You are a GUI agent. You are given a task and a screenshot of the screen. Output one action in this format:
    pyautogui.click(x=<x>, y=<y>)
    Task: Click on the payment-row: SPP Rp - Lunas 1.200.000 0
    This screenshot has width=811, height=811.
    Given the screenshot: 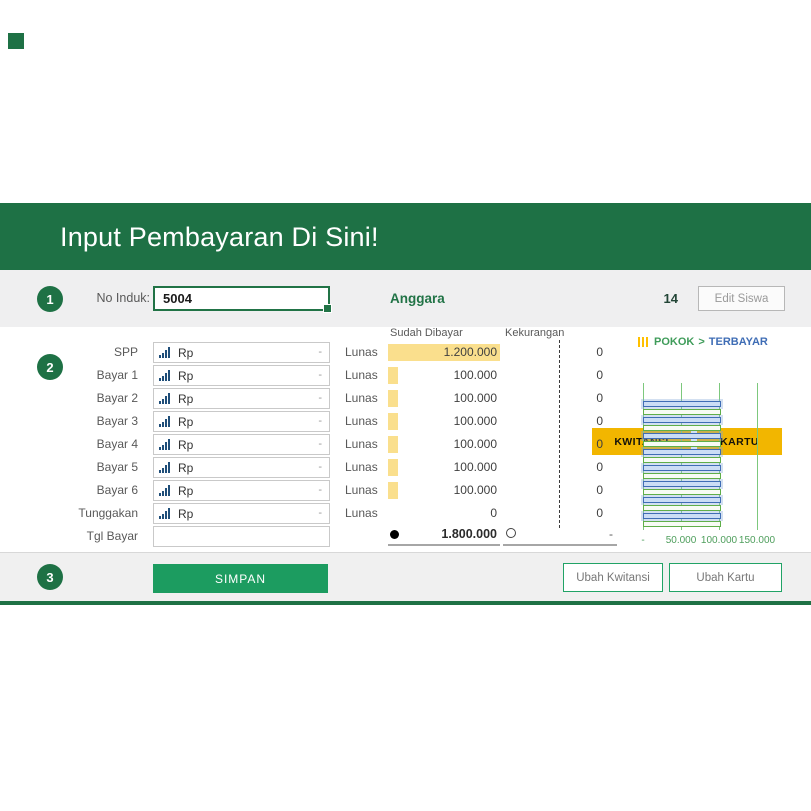 What is the action you would take?
    pyautogui.click(x=320, y=352)
    